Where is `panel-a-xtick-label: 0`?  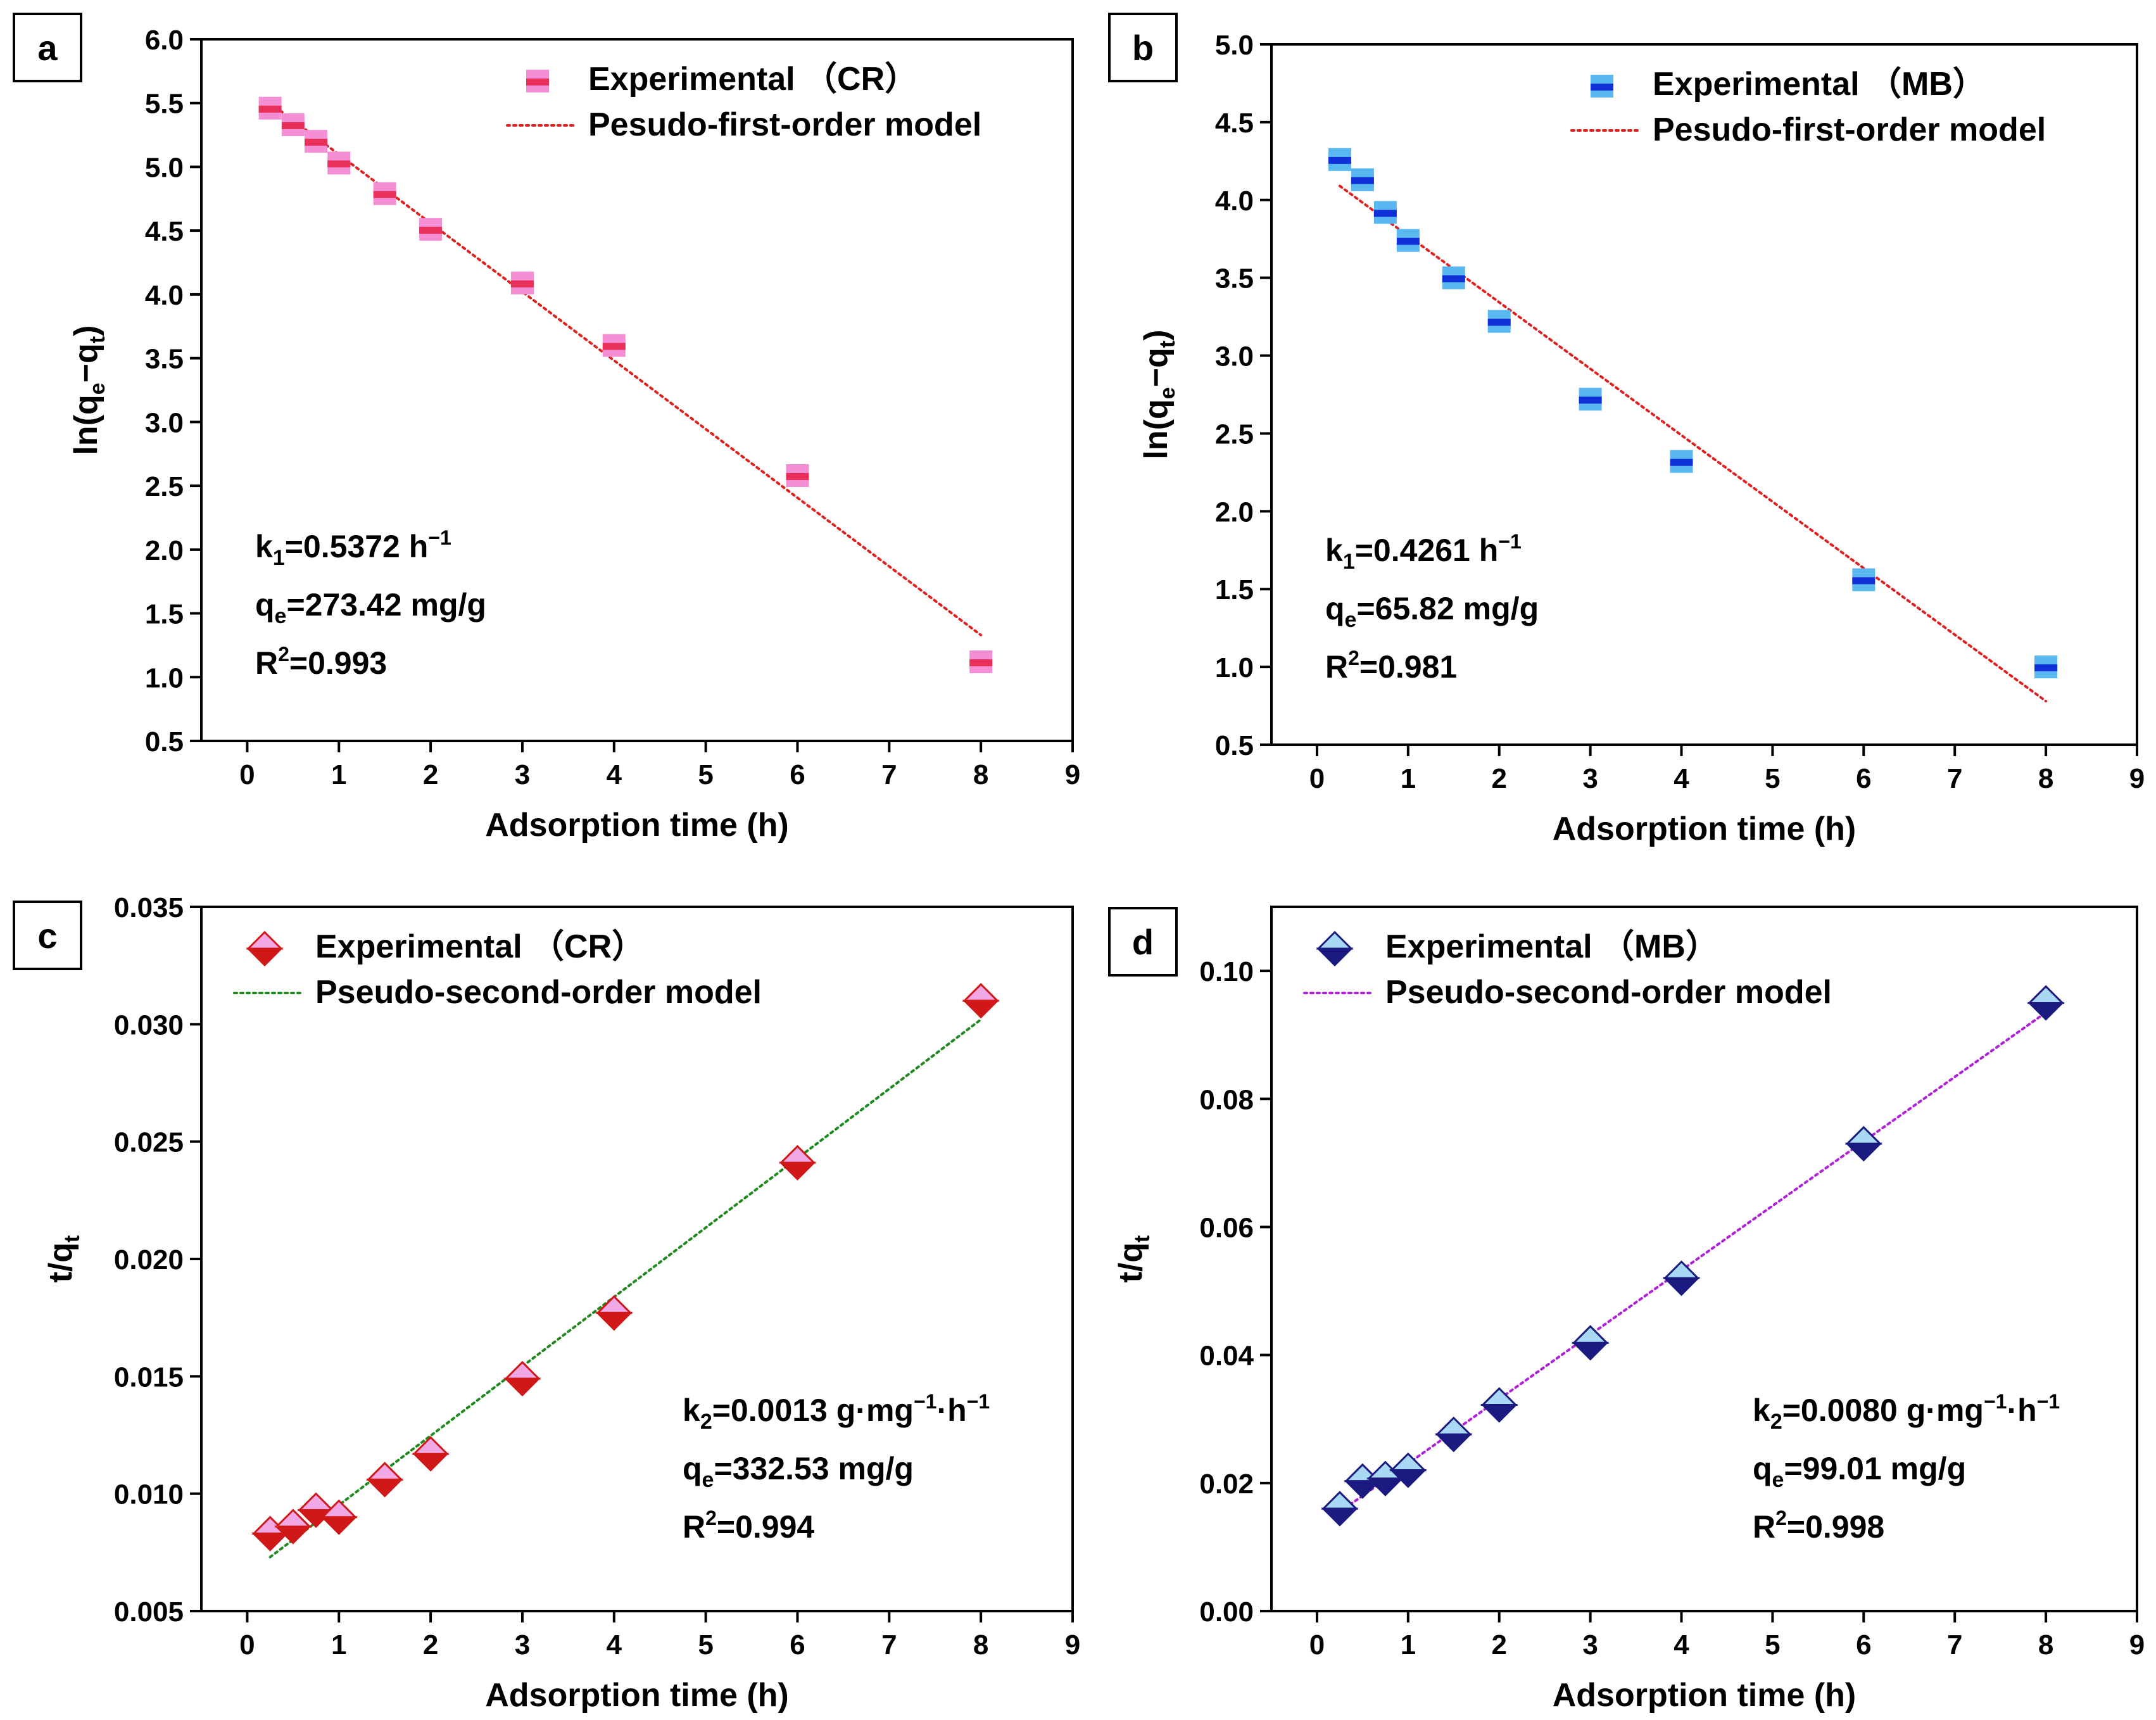 panel-a-xtick-label: 0 is located at coordinates (247, 774).